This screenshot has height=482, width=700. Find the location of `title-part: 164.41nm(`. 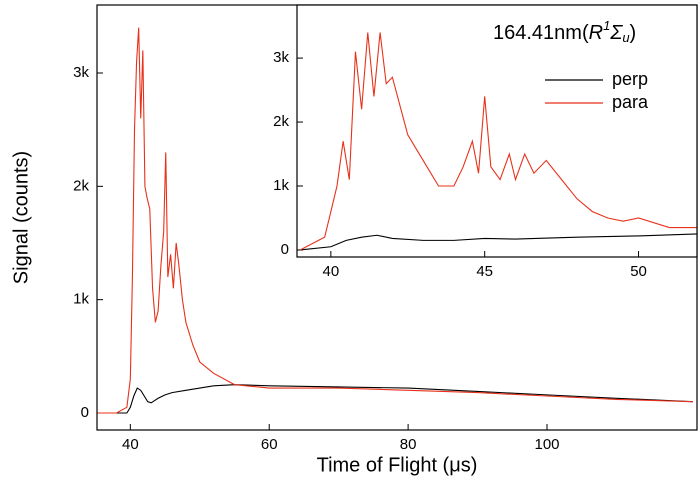

title-part: 164.41nm( is located at coordinates (541, 33).